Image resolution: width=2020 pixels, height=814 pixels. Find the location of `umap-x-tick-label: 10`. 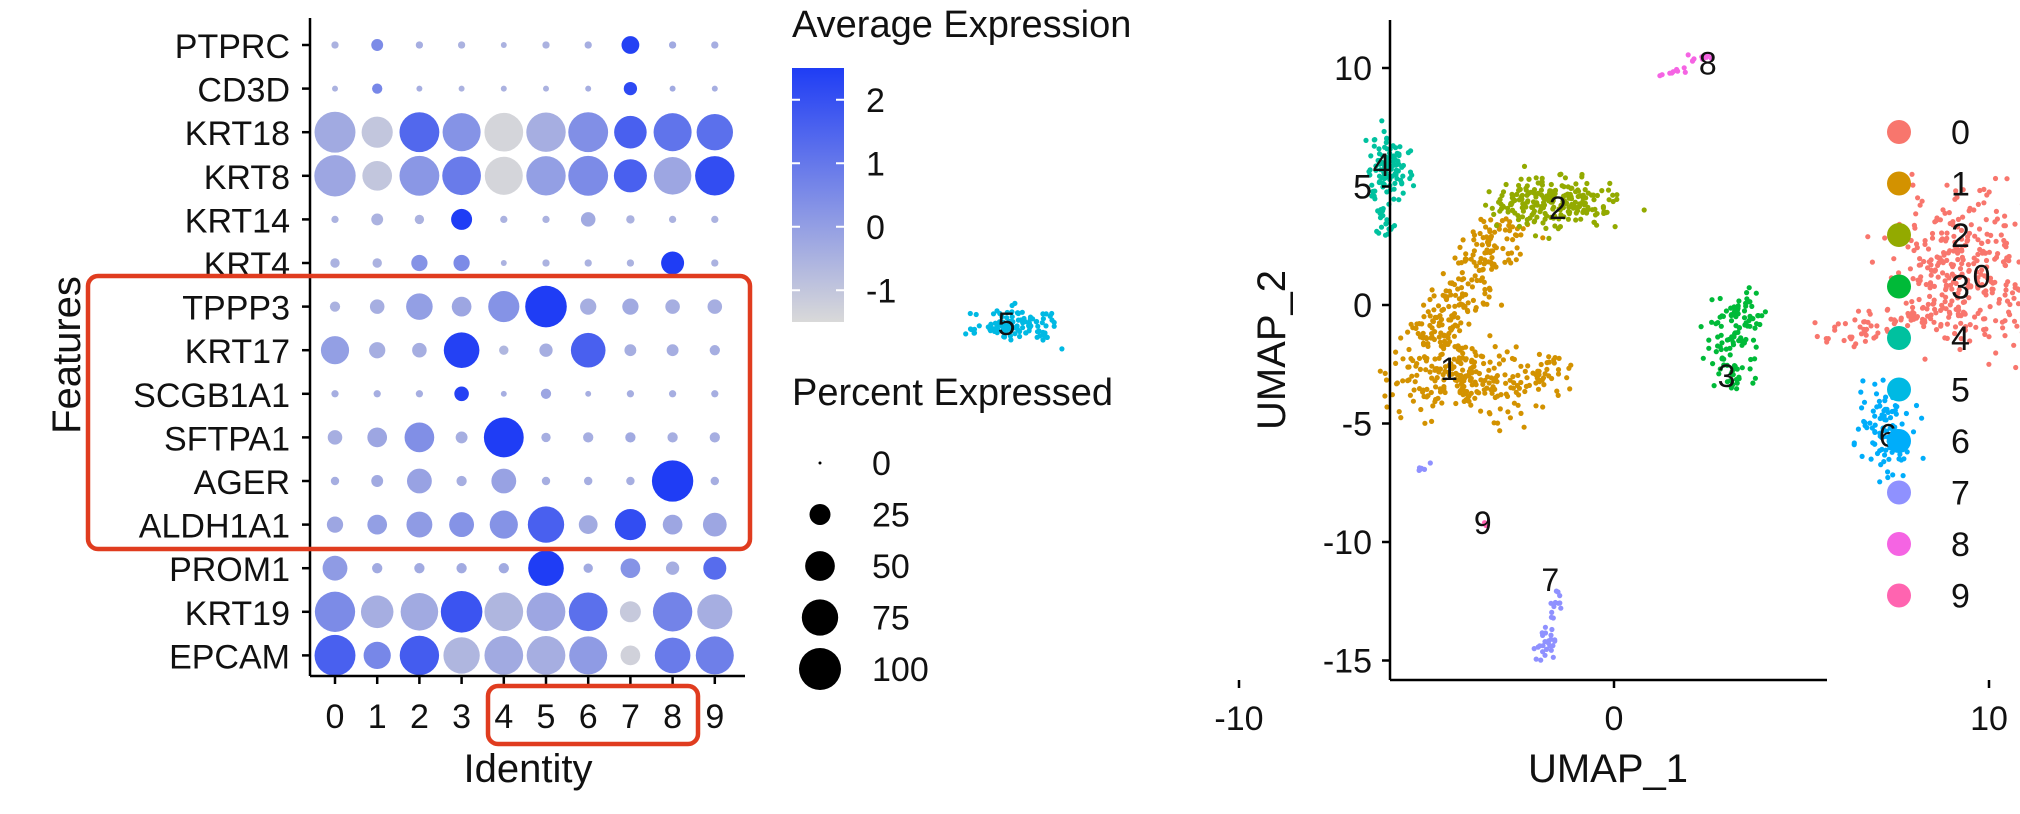

umap-x-tick-label: 10 is located at coordinates (1989, 719).